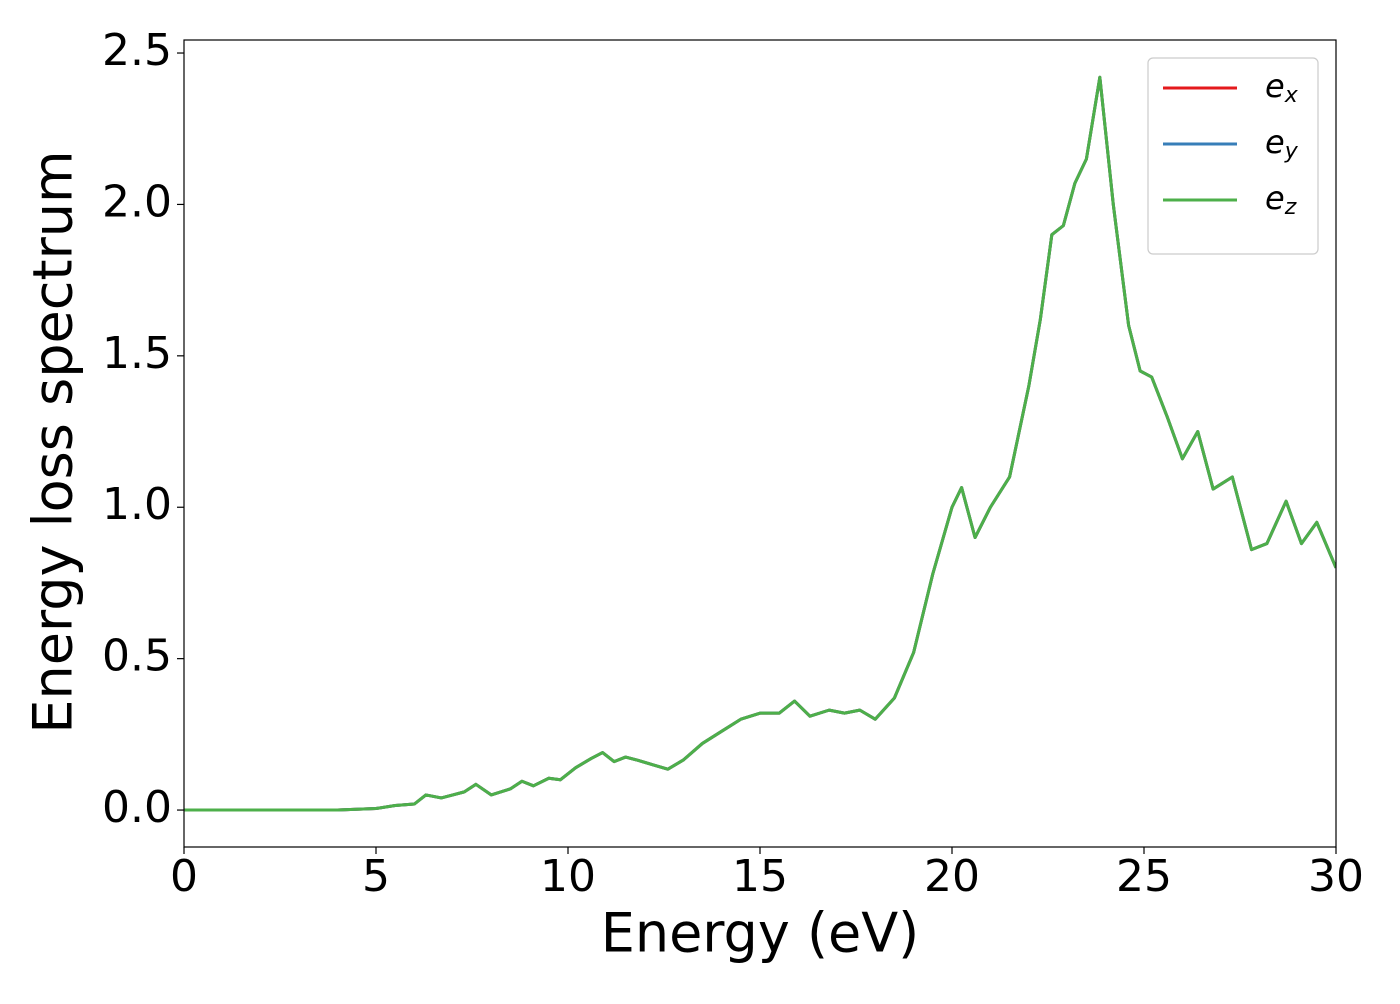 The width and height of the screenshot is (1400, 1004). What do you see at coordinates (1282, 87) in the screenshot?
I see `legend-label: ex` at bounding box center [1282, 87].